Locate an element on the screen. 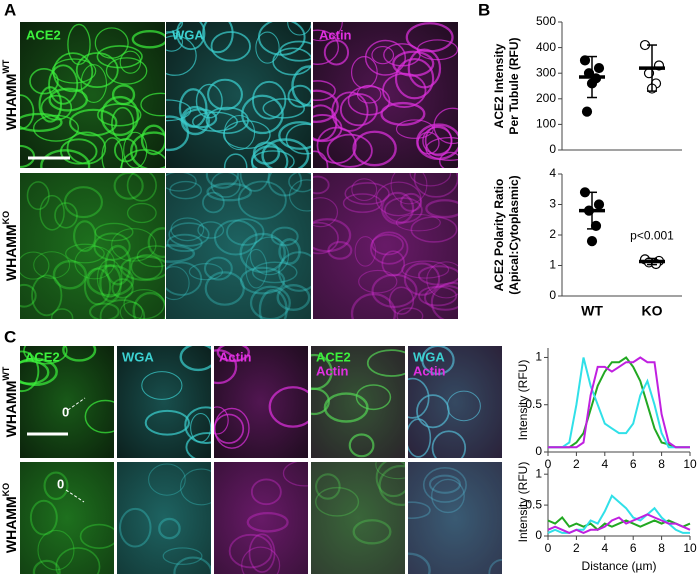  x-tick-label: 8 is located at coordinates (661, 464).